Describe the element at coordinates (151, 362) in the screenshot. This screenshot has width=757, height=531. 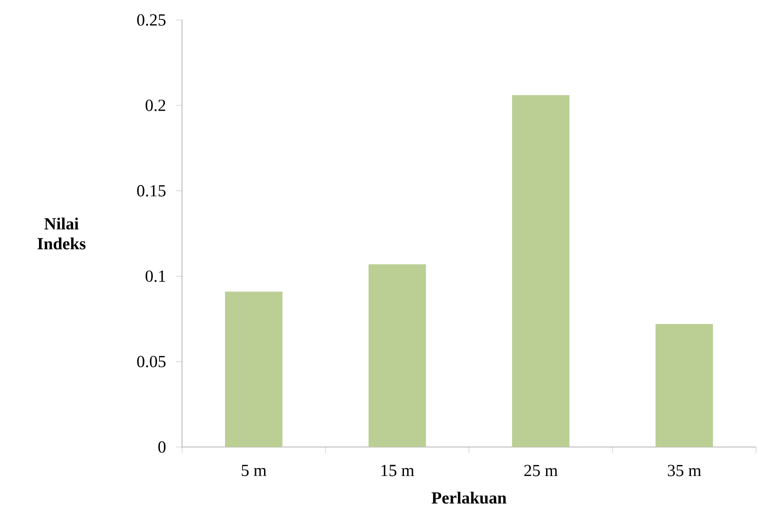
I see `y-tick-label: 0.05` at that location.